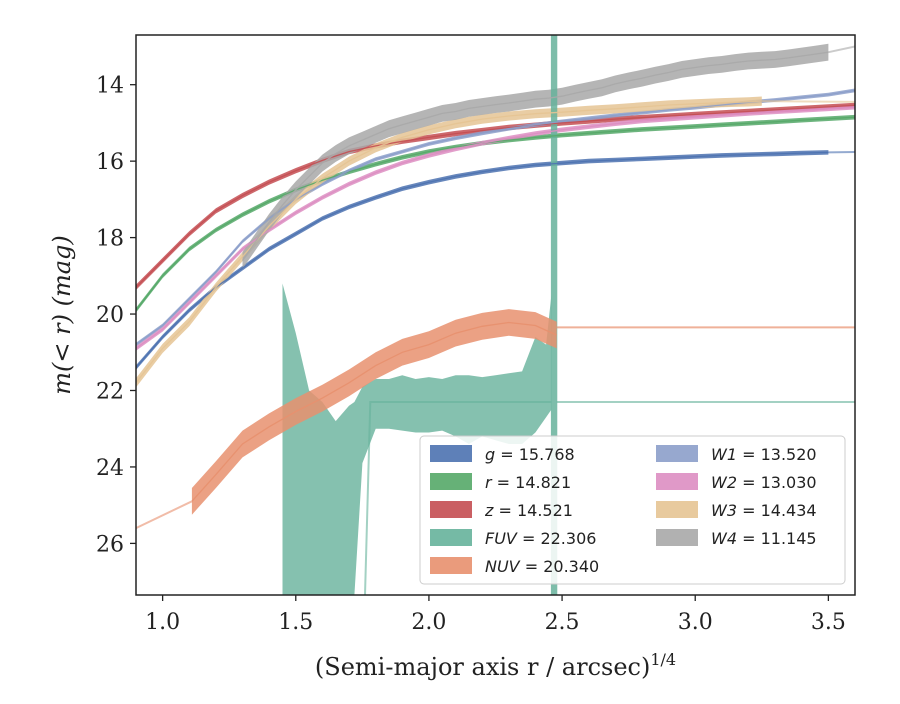 This screenshot has height=704, width=900. Describe the element at coordinates (540, 538) in the screenshot. I see `legend-label: FUV = 22.306` at that location.